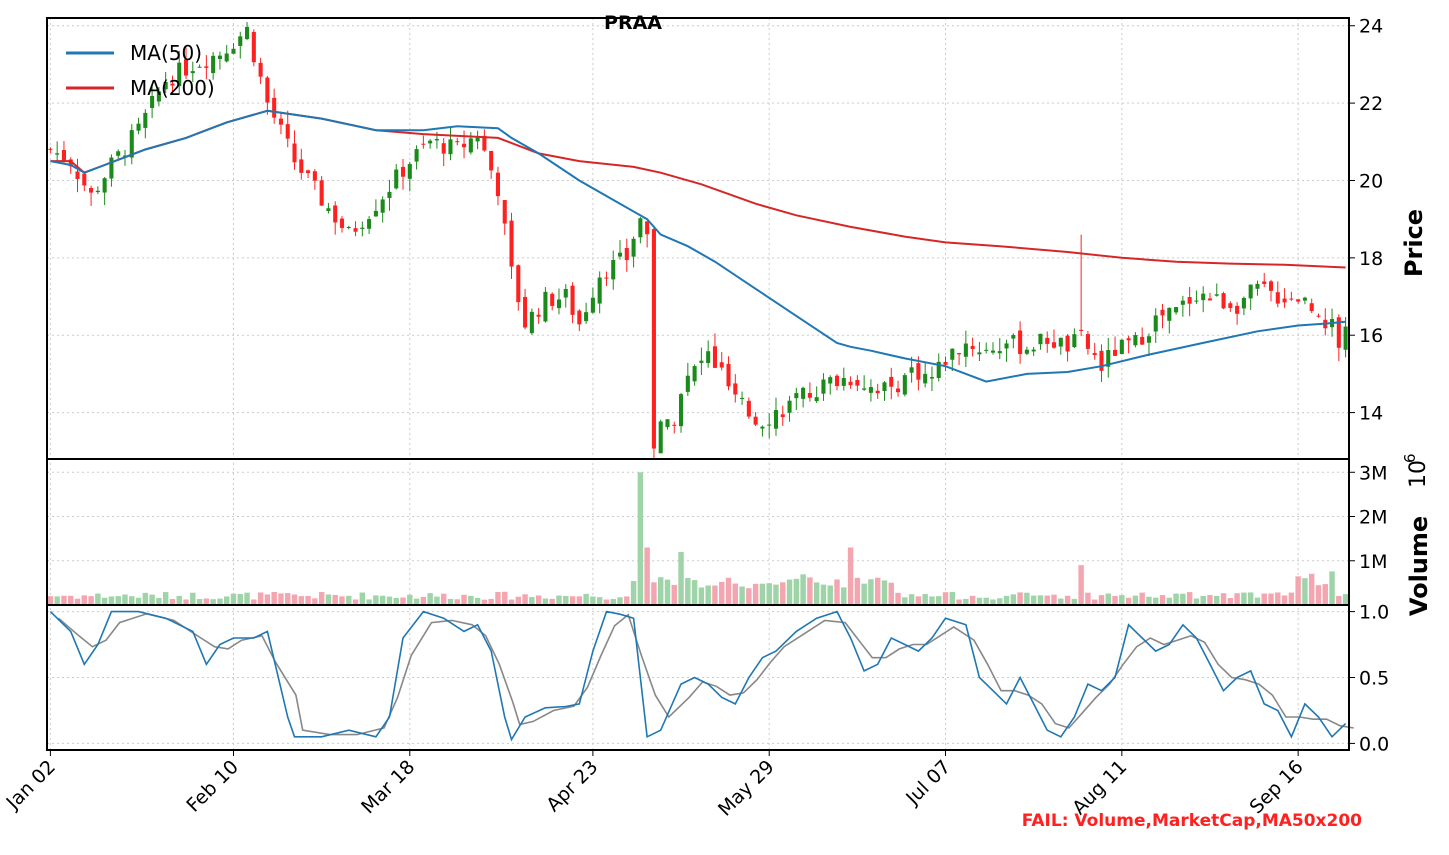 The image size is (1449, 855). Describe the element at coordinates (1192, 821) in the screenshot. I see `fail-message: FAIL: Volume,MarketCap,MA50x200` at that location.